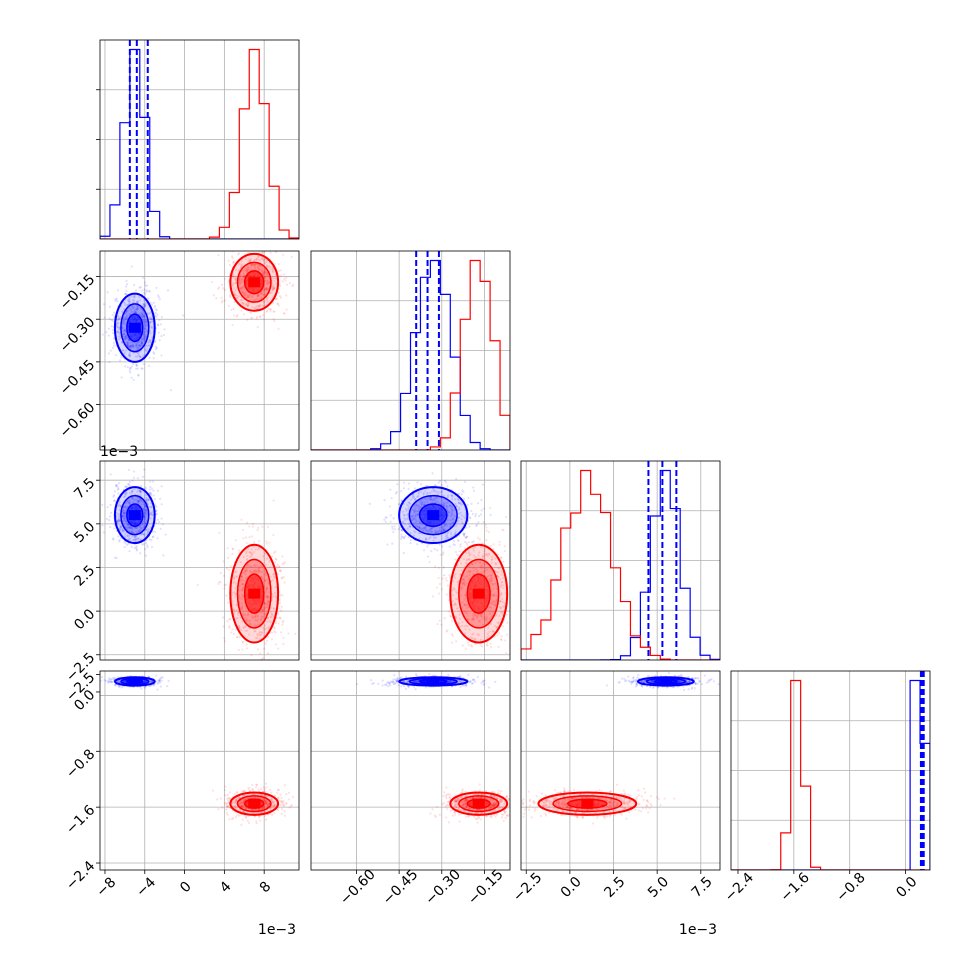  I want to click on diag-panel-p2, so click(620, 560).